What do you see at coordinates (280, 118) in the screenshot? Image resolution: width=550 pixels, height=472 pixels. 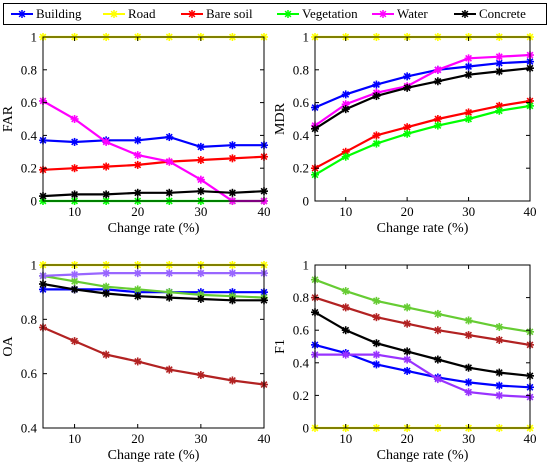 I see `y-axis-label: MDR` at bounding box center [280, 118].